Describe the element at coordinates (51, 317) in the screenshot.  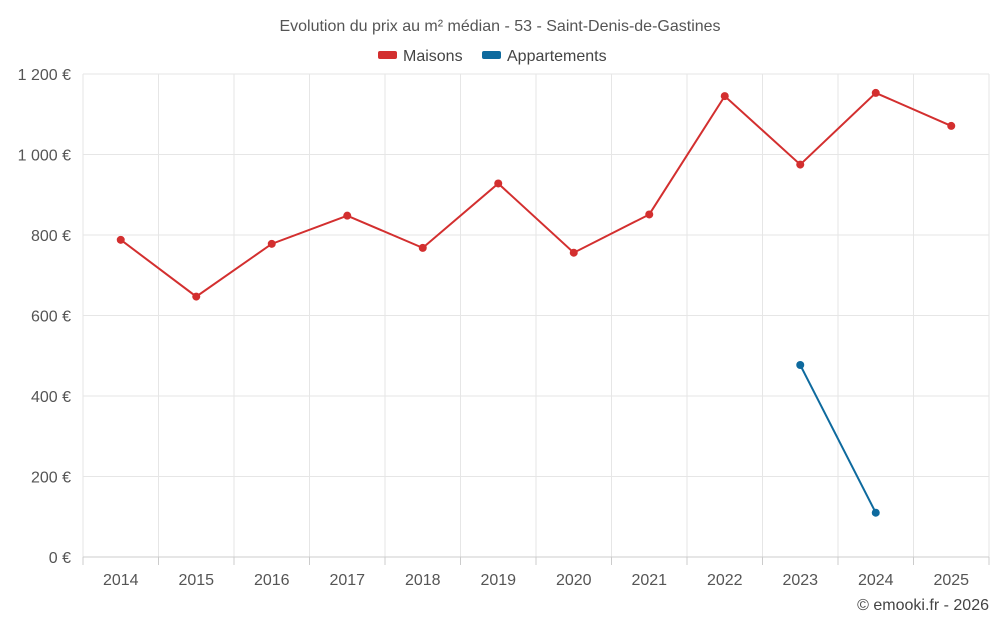
I see `y-tick-label: 600 €` at that location.